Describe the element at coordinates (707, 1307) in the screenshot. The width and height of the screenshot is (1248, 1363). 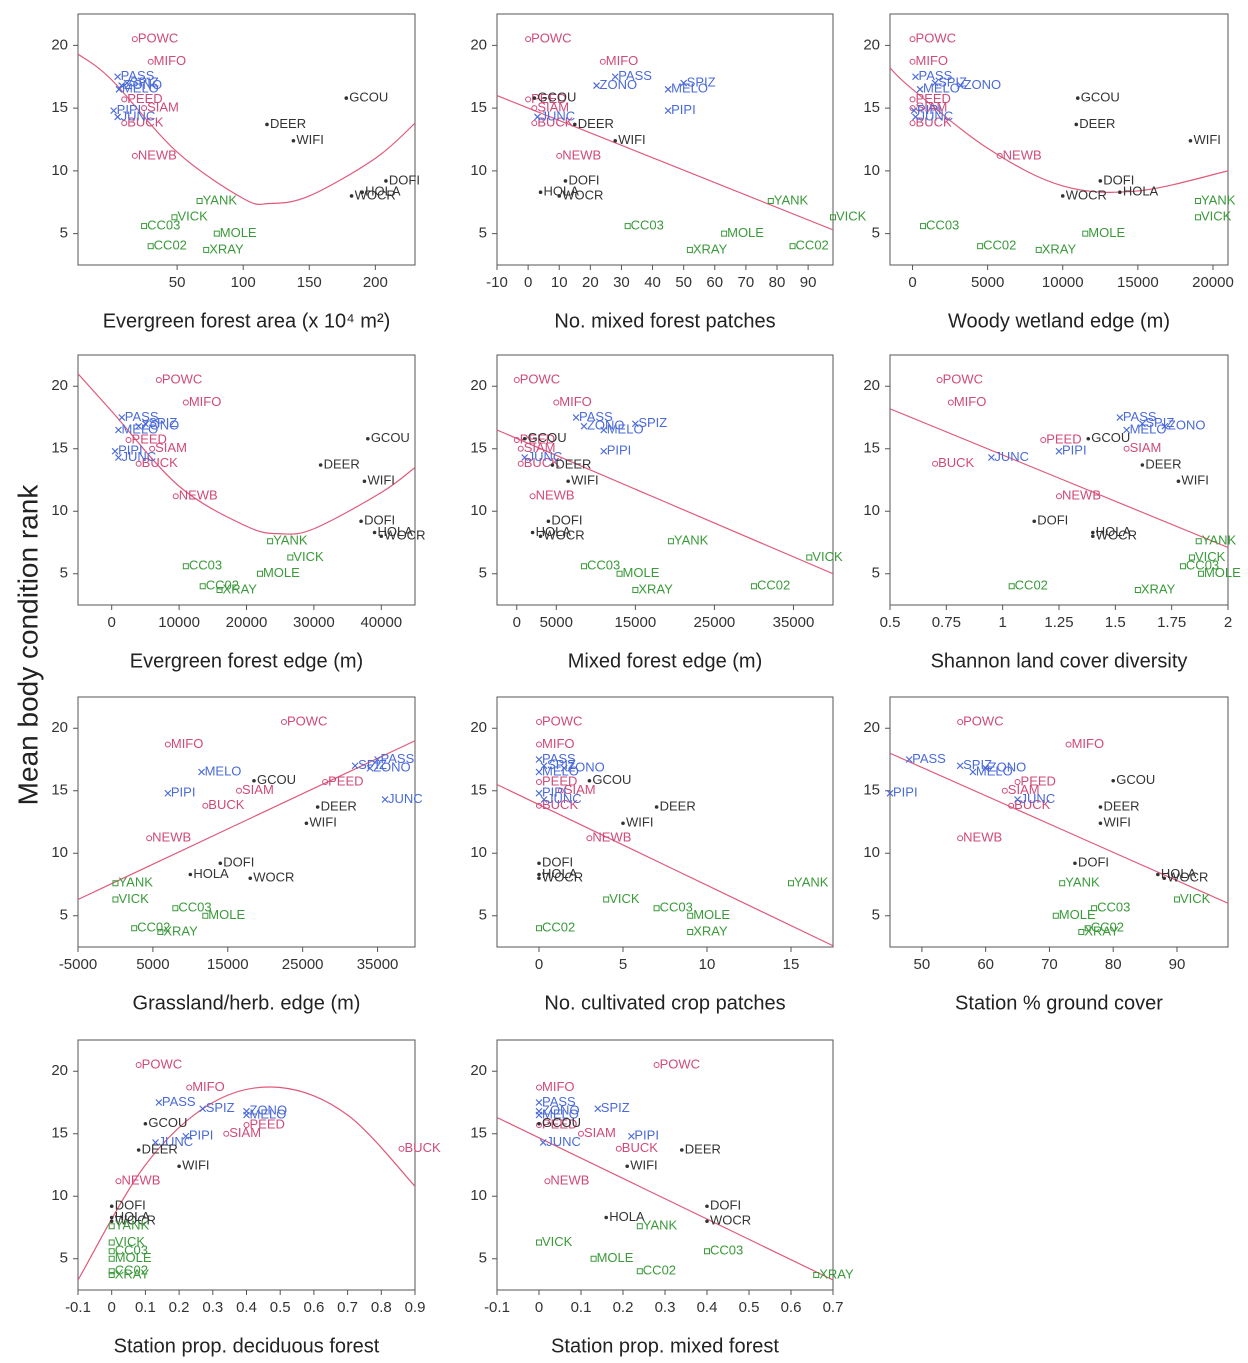
I see `x-tick-label: 0.4` at that location.